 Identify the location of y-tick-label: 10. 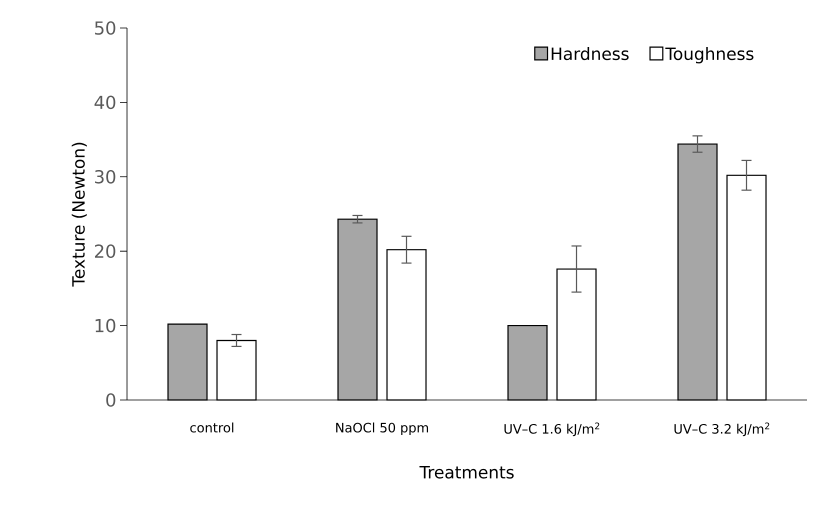
(106, 325).